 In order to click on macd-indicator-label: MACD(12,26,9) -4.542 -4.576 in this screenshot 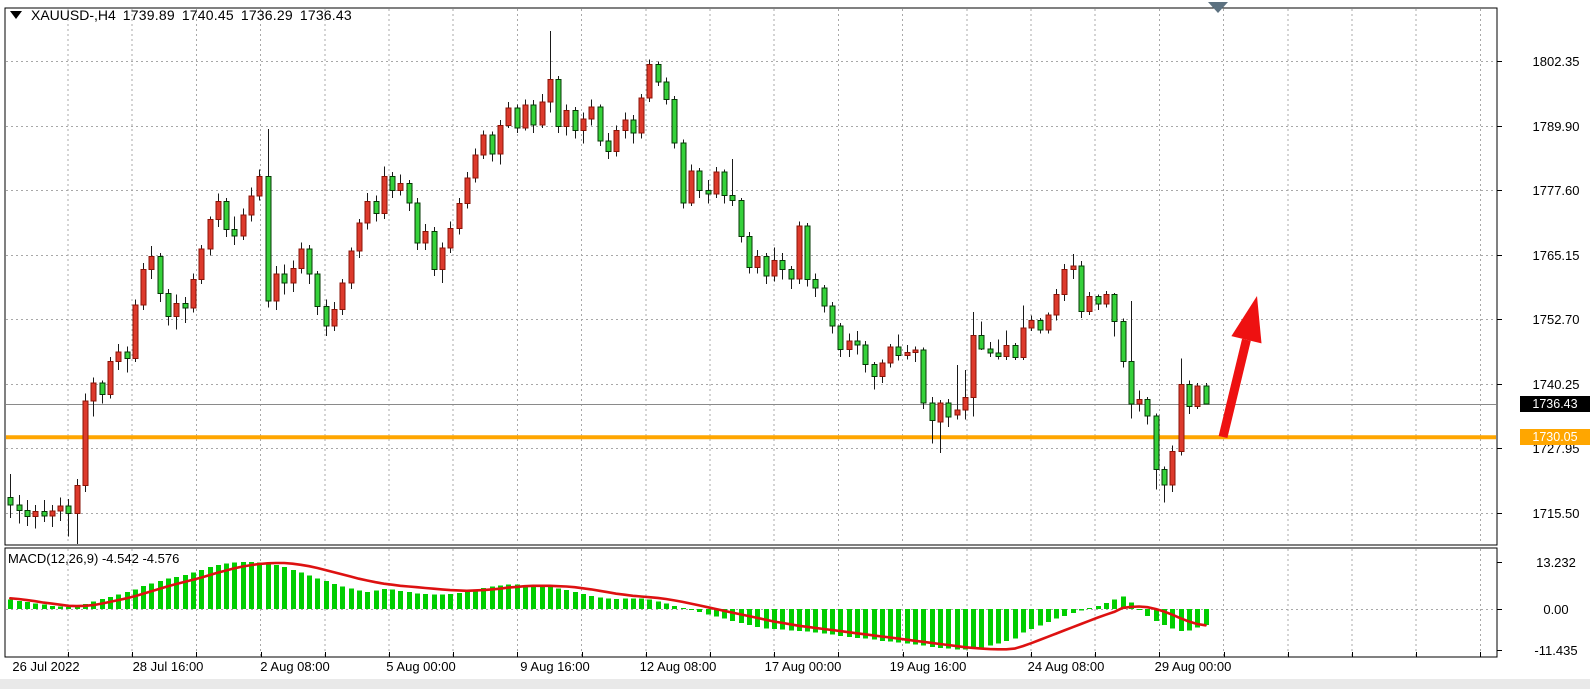, I will do `click(93, 558)`.